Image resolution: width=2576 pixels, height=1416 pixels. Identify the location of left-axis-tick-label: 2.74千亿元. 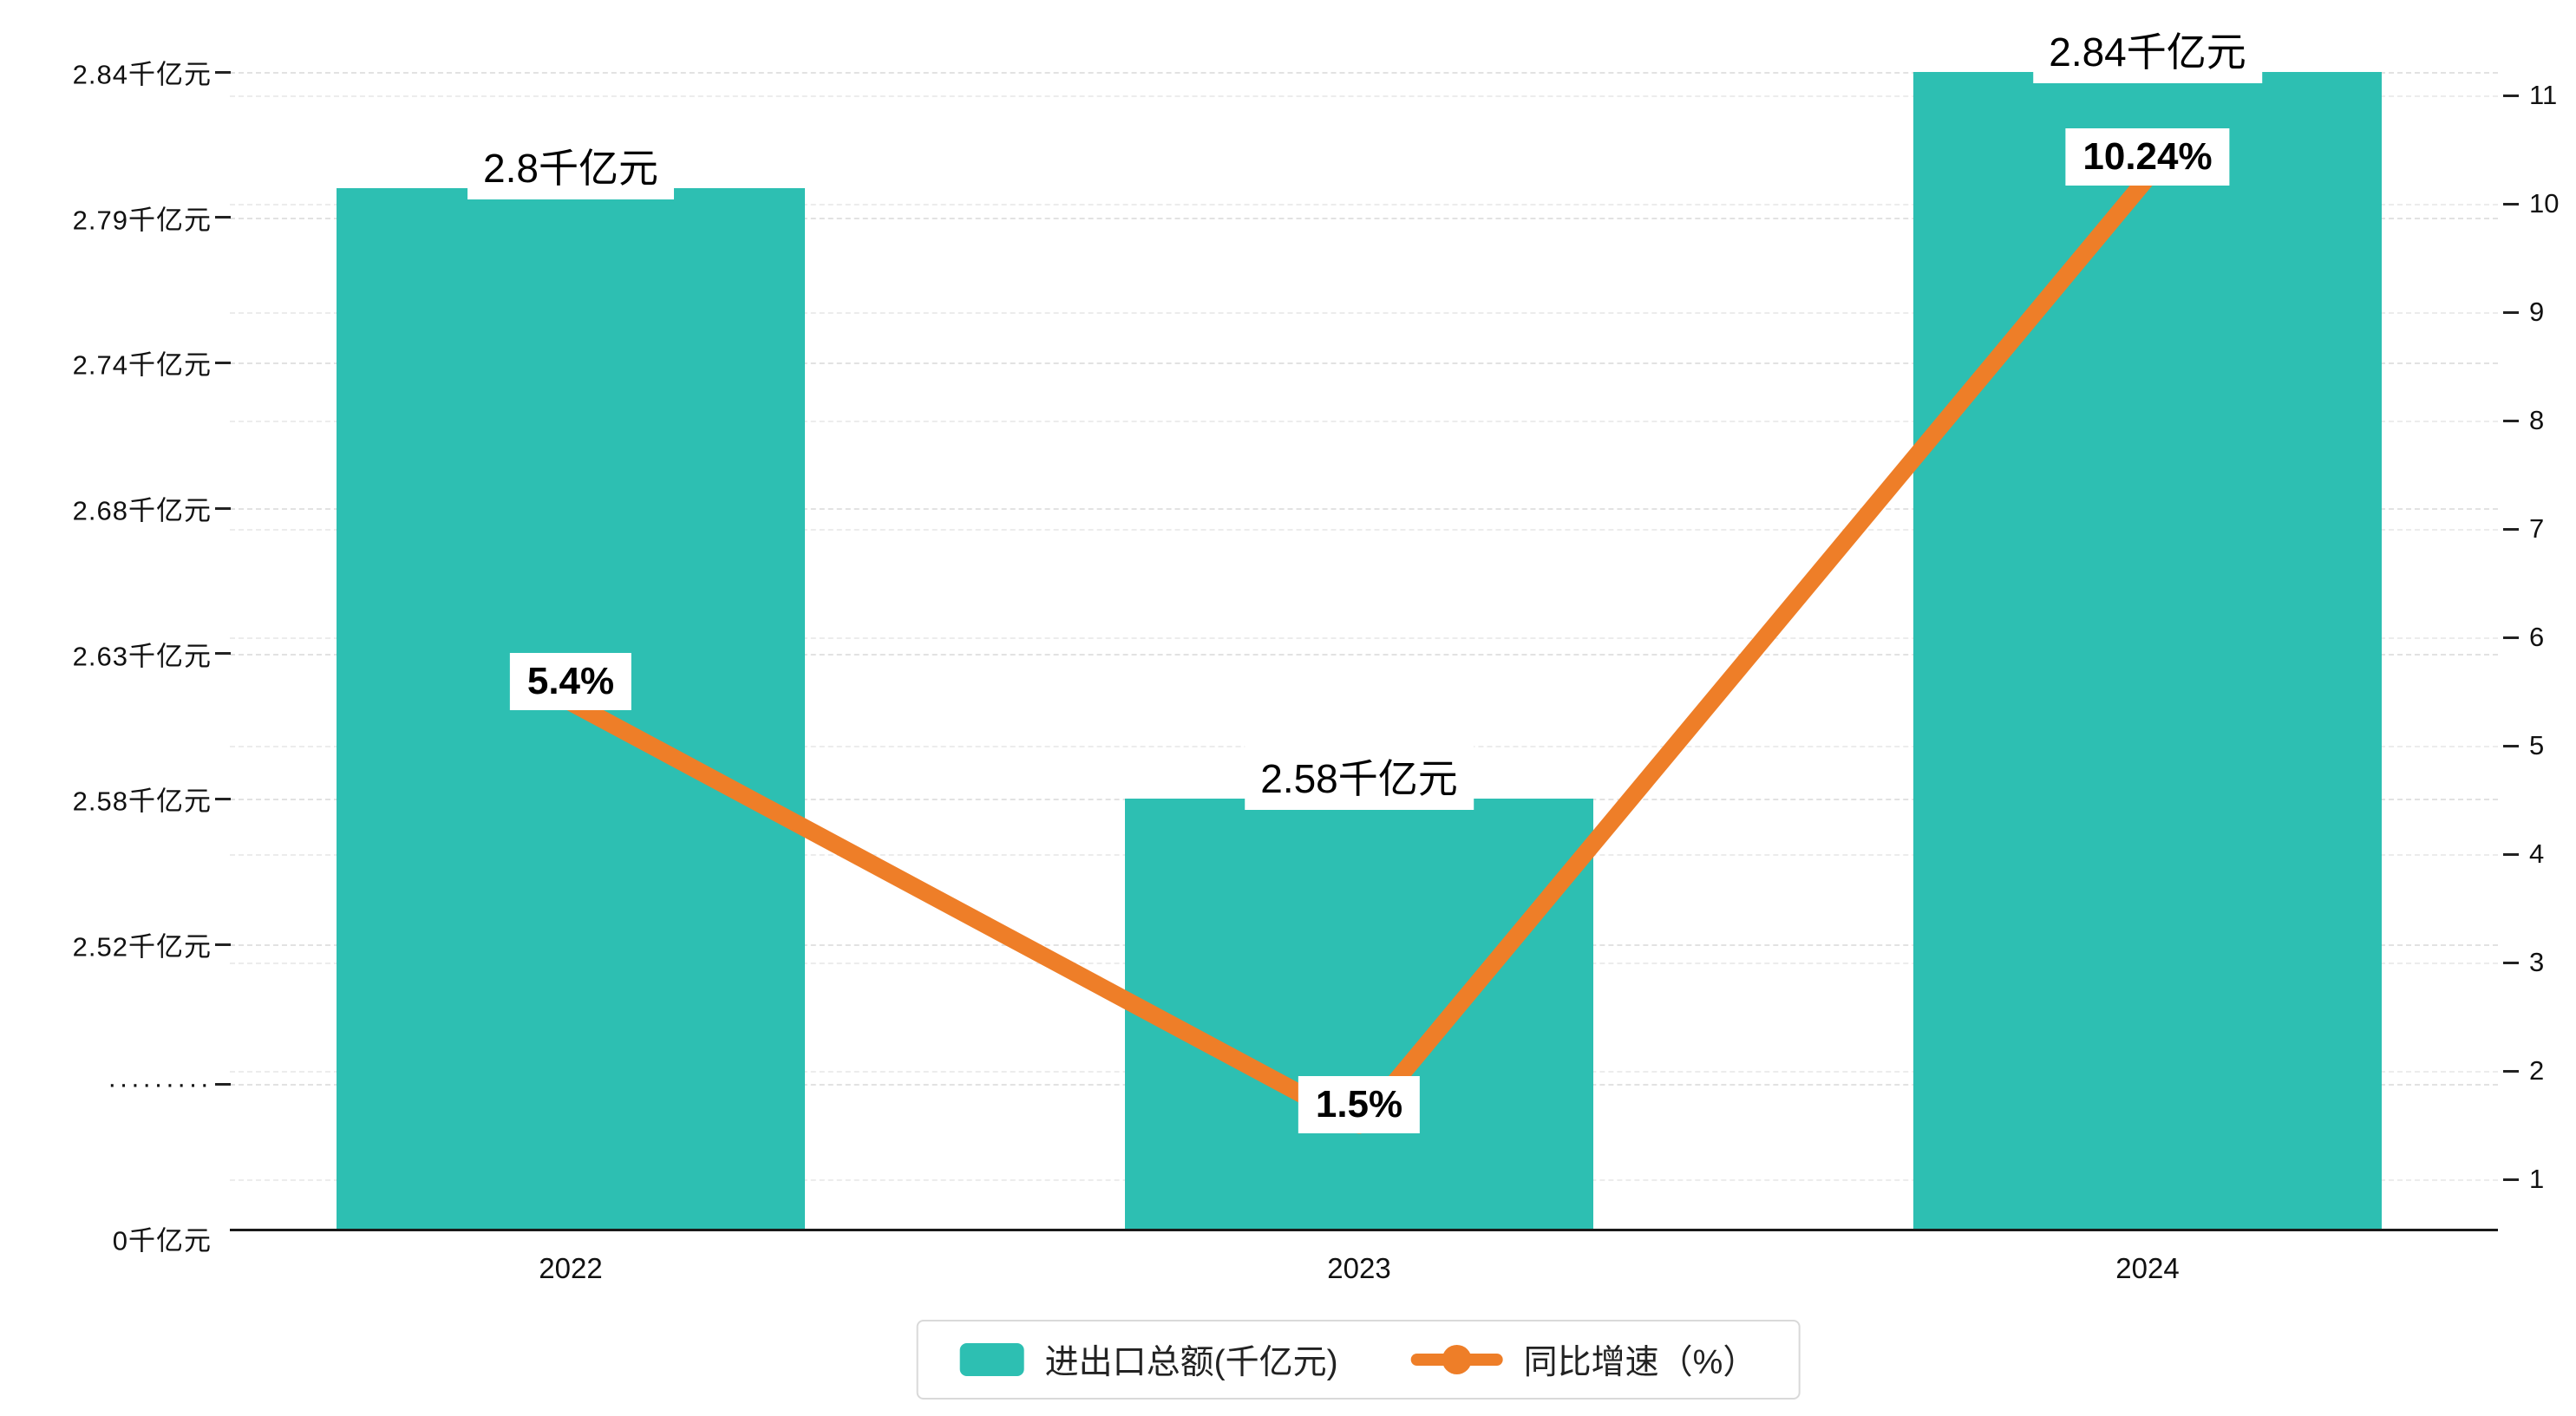
(142, 365).